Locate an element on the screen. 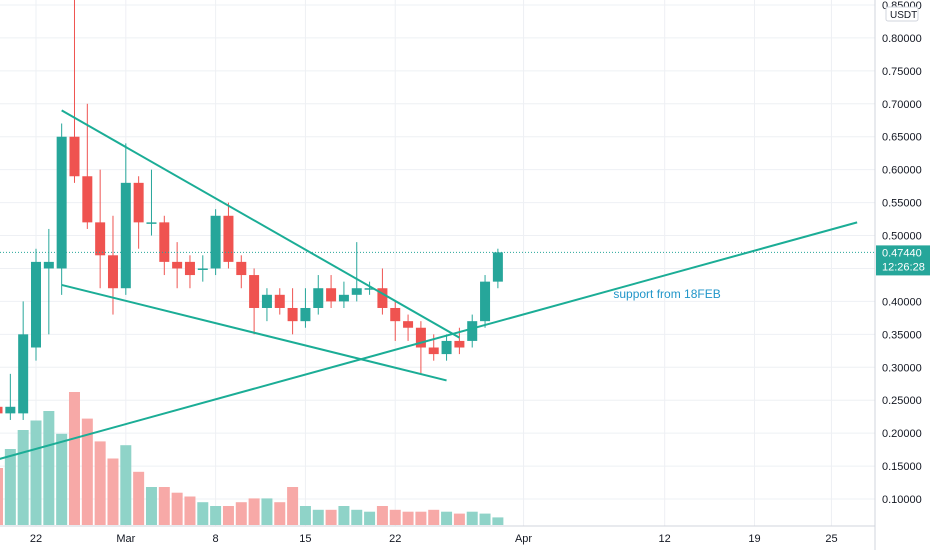 The image size is (932, 550). volume-bars is located at coordinates (252, 458).